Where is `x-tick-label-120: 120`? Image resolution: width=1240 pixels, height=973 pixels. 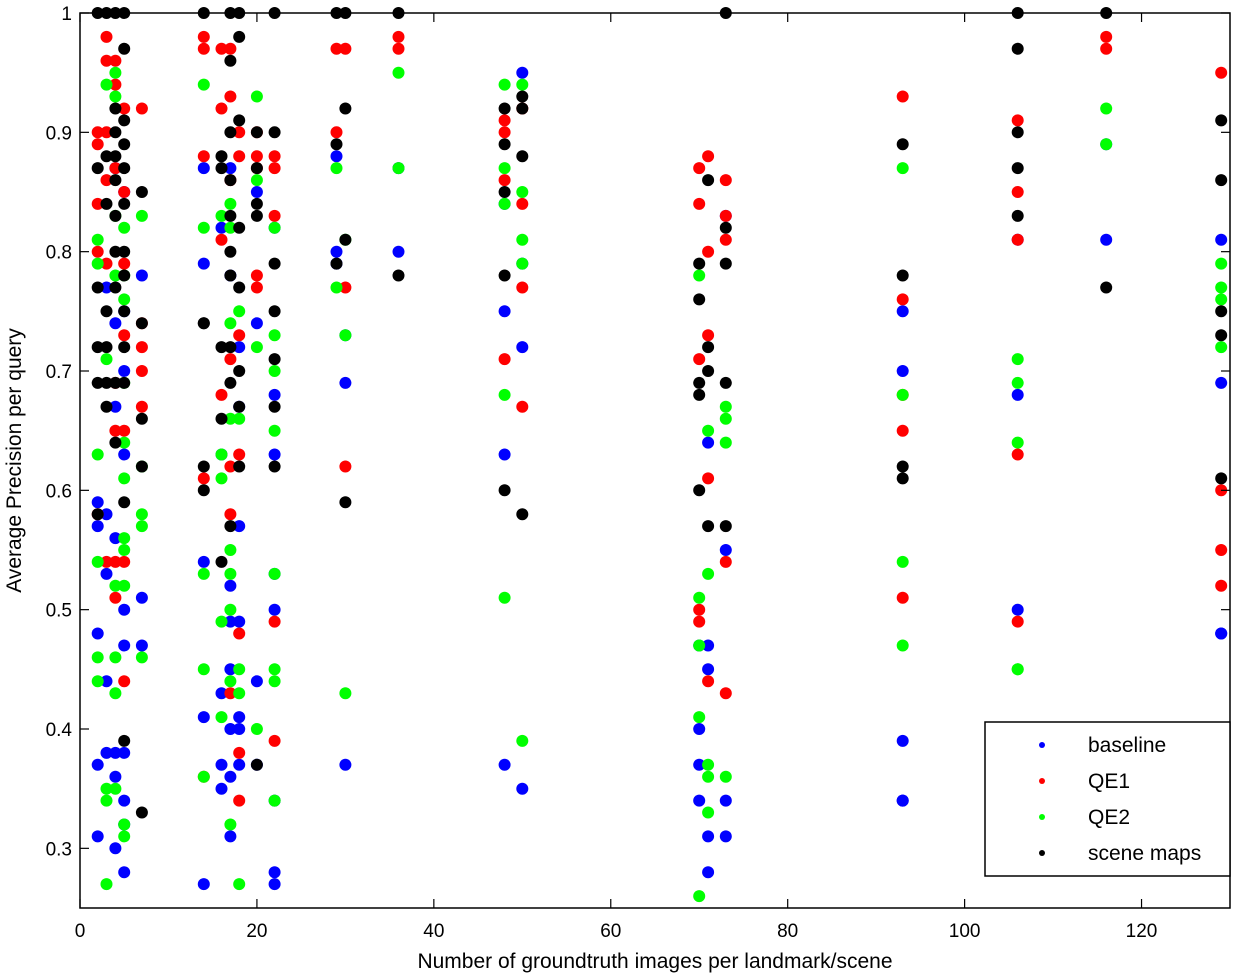
x-tick-label-120: 120 is located at coordinates (1142, 931).